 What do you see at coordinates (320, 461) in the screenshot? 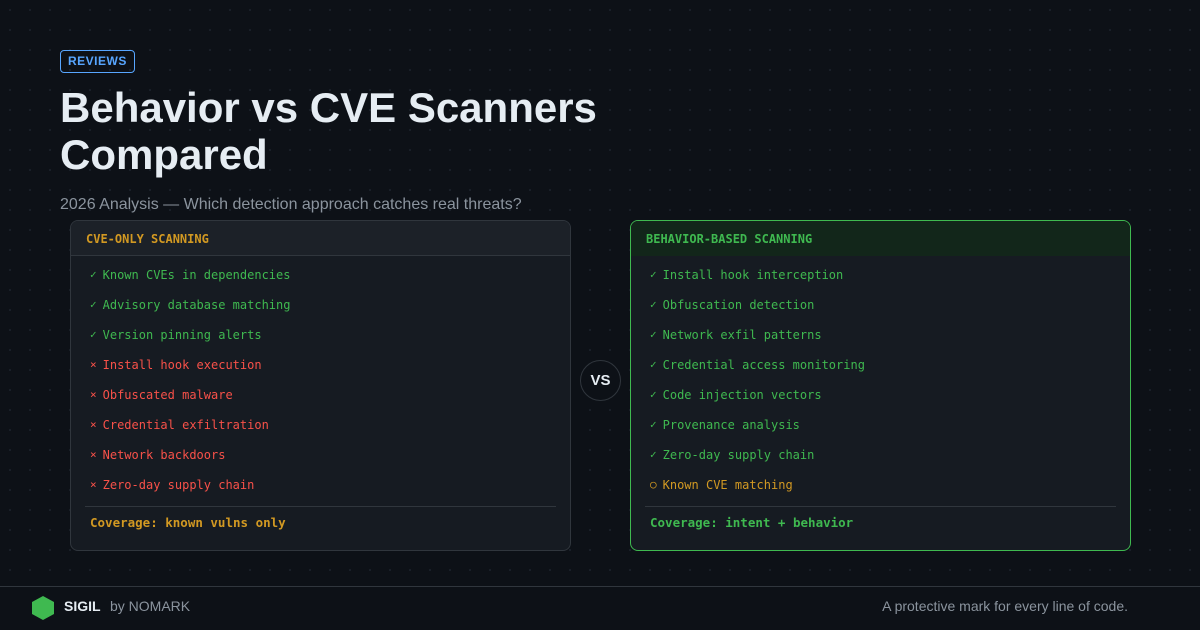
I see `list-item: × Network backdoors` at bounding box center [320, 461].